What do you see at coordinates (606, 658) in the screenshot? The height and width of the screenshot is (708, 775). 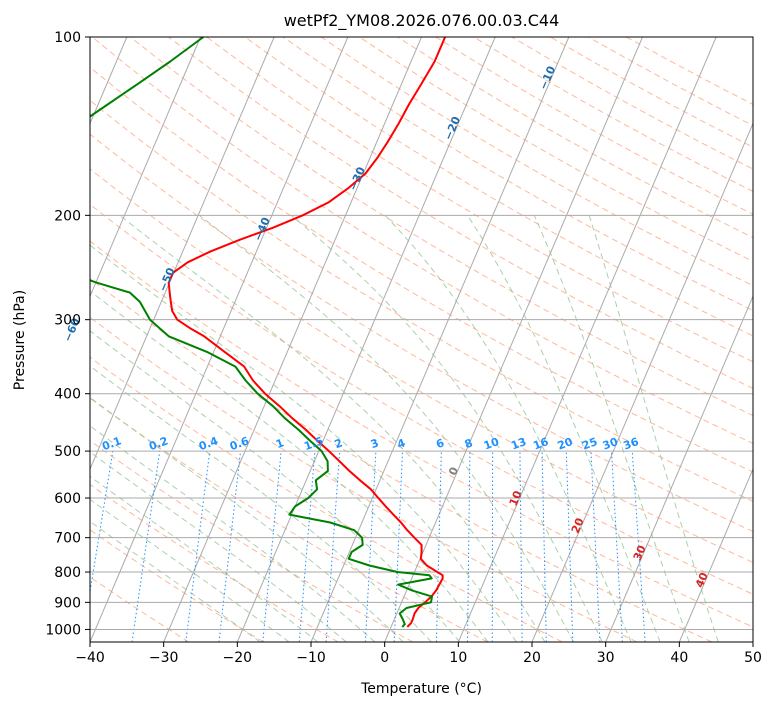 I see `x-tick-label: 30` at bounding box center [606, 658].